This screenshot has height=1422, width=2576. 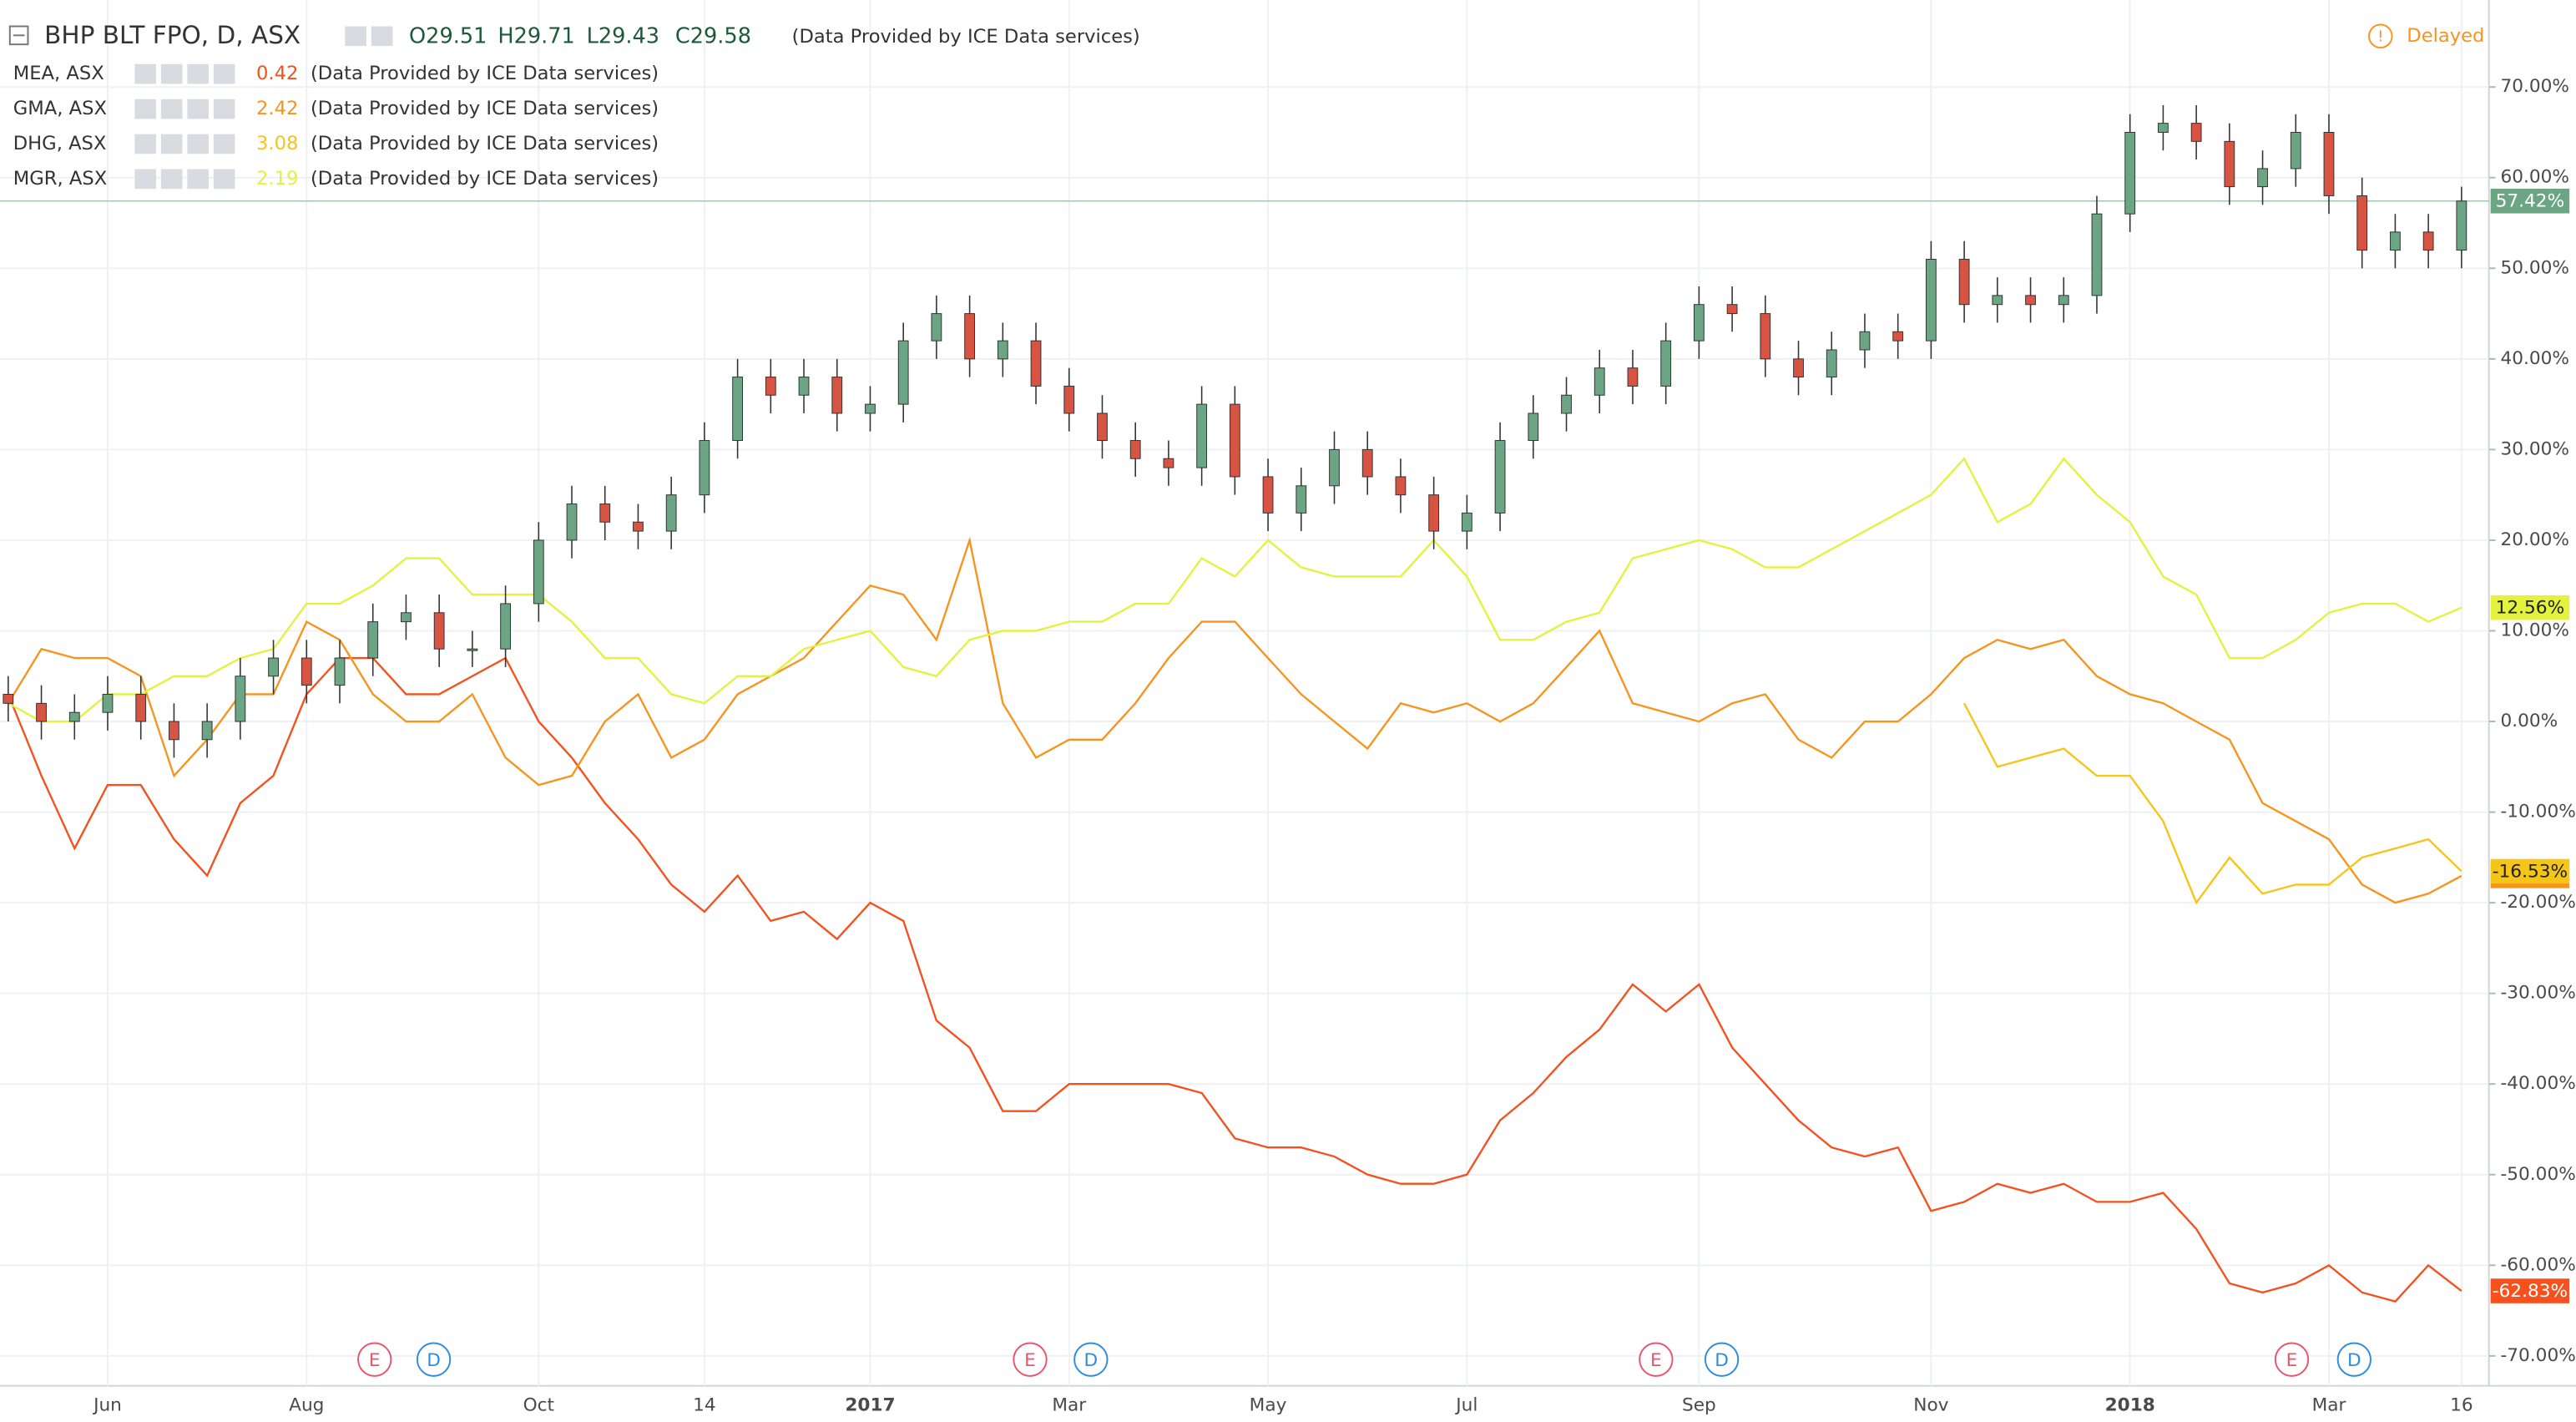 What do you see at coordinates (2534, 539) in the screenshot?
I see `y-tick-label: 20.00%` at bounding box center [2534, 539].